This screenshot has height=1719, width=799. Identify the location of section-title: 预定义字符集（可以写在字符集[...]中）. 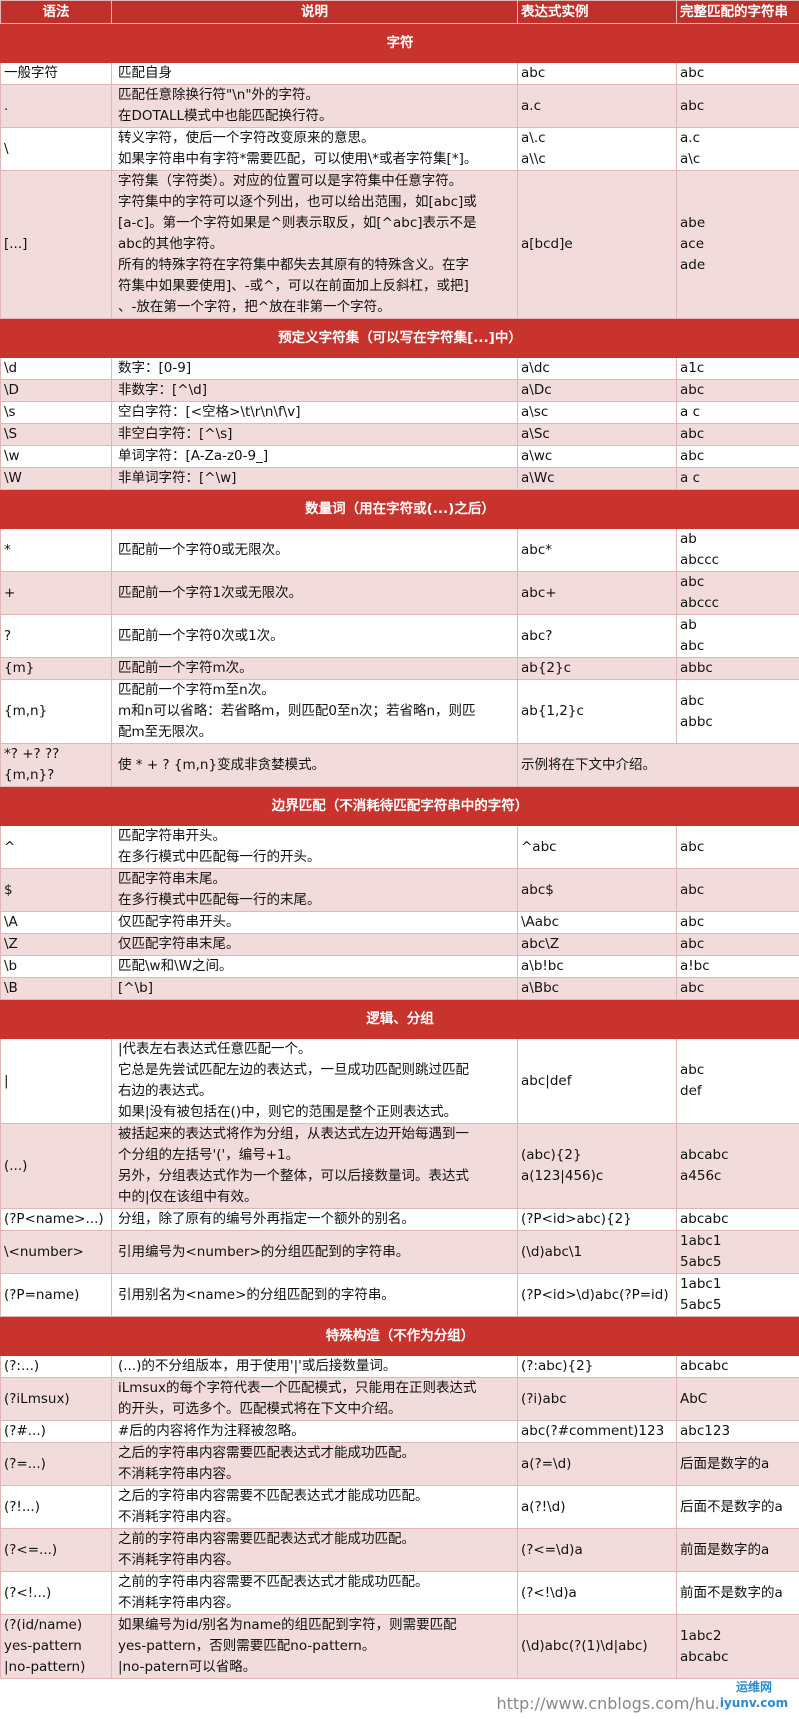
(399, 338).